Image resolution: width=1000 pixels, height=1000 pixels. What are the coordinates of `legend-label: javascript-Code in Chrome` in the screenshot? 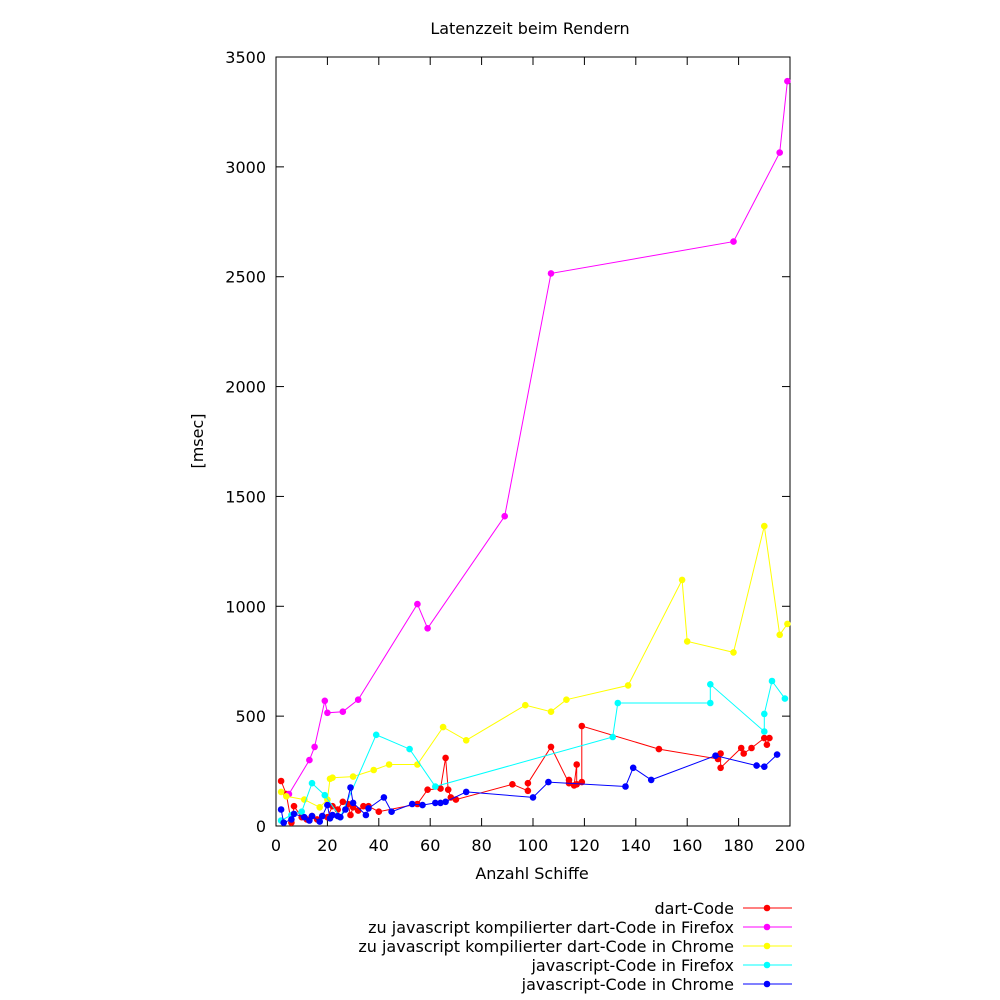 It's located at (627, 984).